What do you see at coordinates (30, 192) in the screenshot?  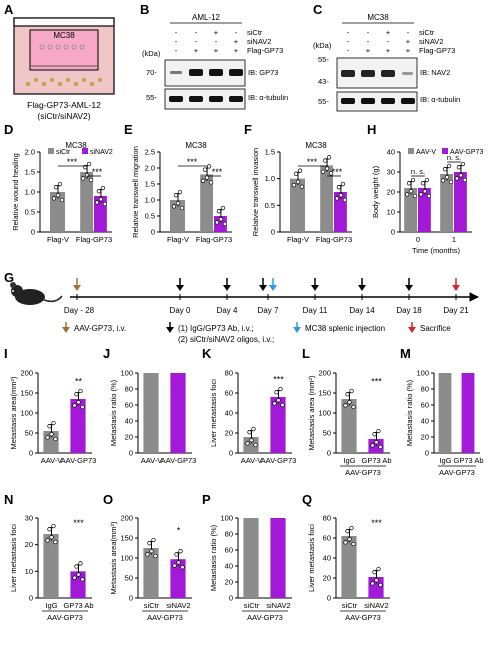 I see `y-tick-label: 1.0` at bounding box center [30, 192].